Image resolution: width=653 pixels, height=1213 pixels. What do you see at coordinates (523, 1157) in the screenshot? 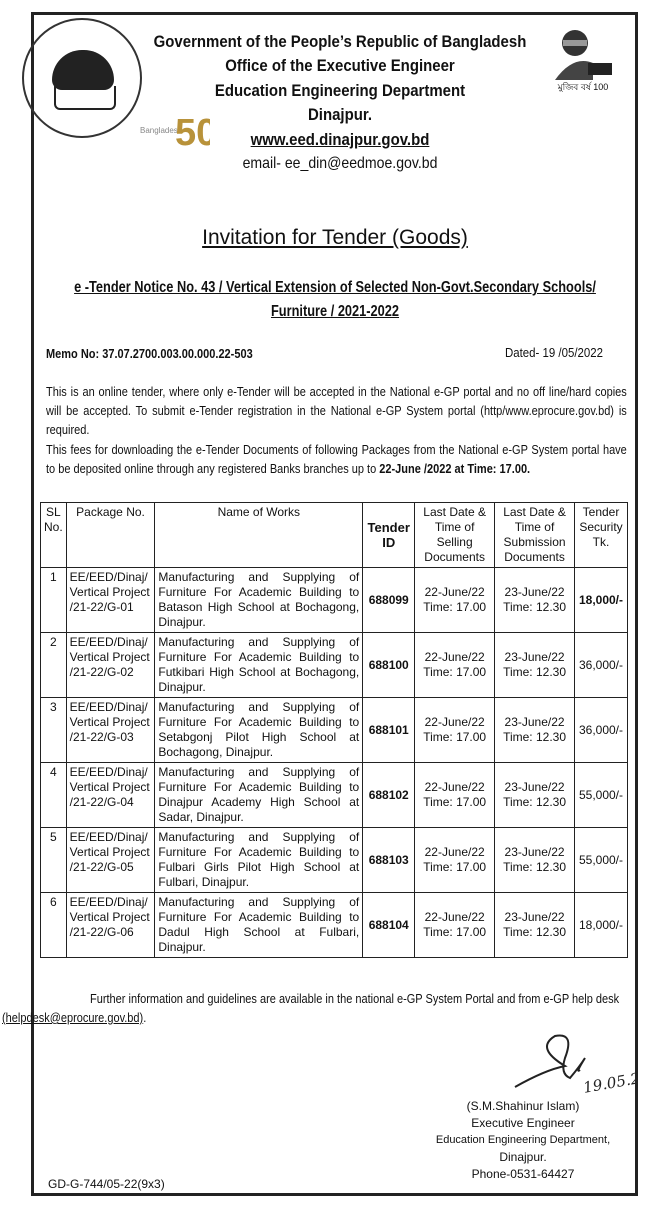
I see `signatory-city: Dinajpur.` at bounding box center [523, 1157].